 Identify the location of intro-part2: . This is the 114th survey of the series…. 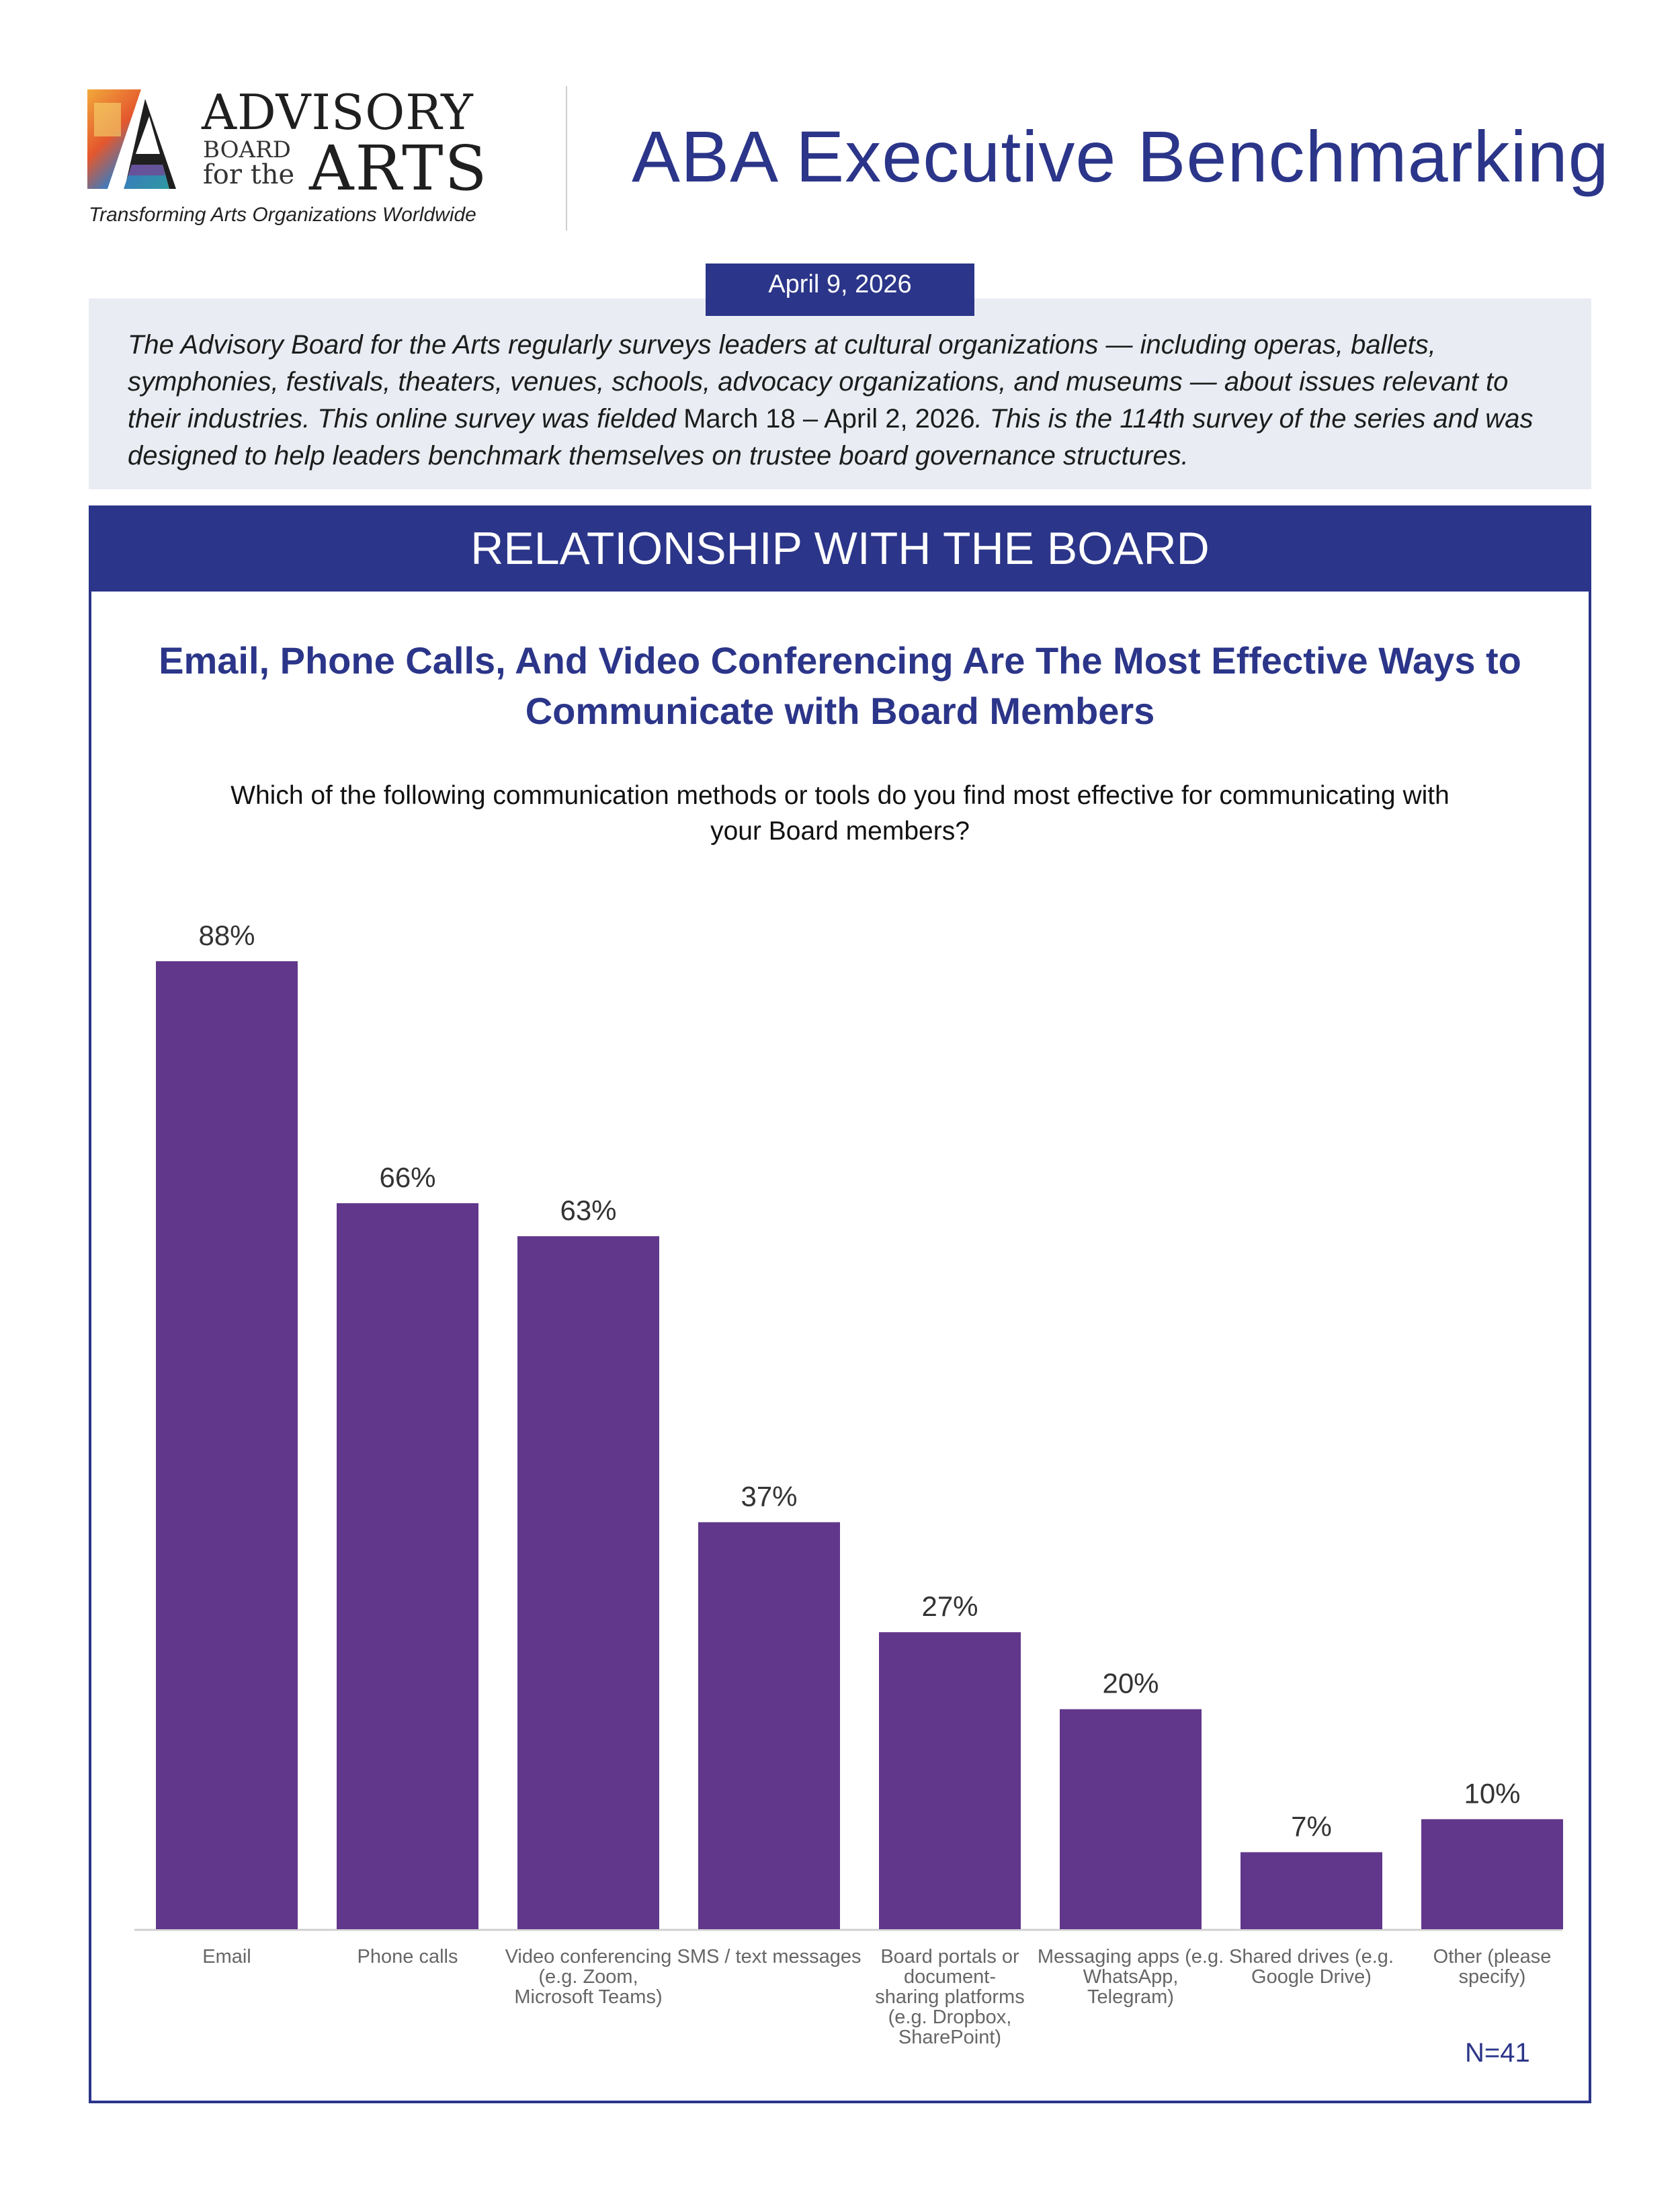
(831, 437).